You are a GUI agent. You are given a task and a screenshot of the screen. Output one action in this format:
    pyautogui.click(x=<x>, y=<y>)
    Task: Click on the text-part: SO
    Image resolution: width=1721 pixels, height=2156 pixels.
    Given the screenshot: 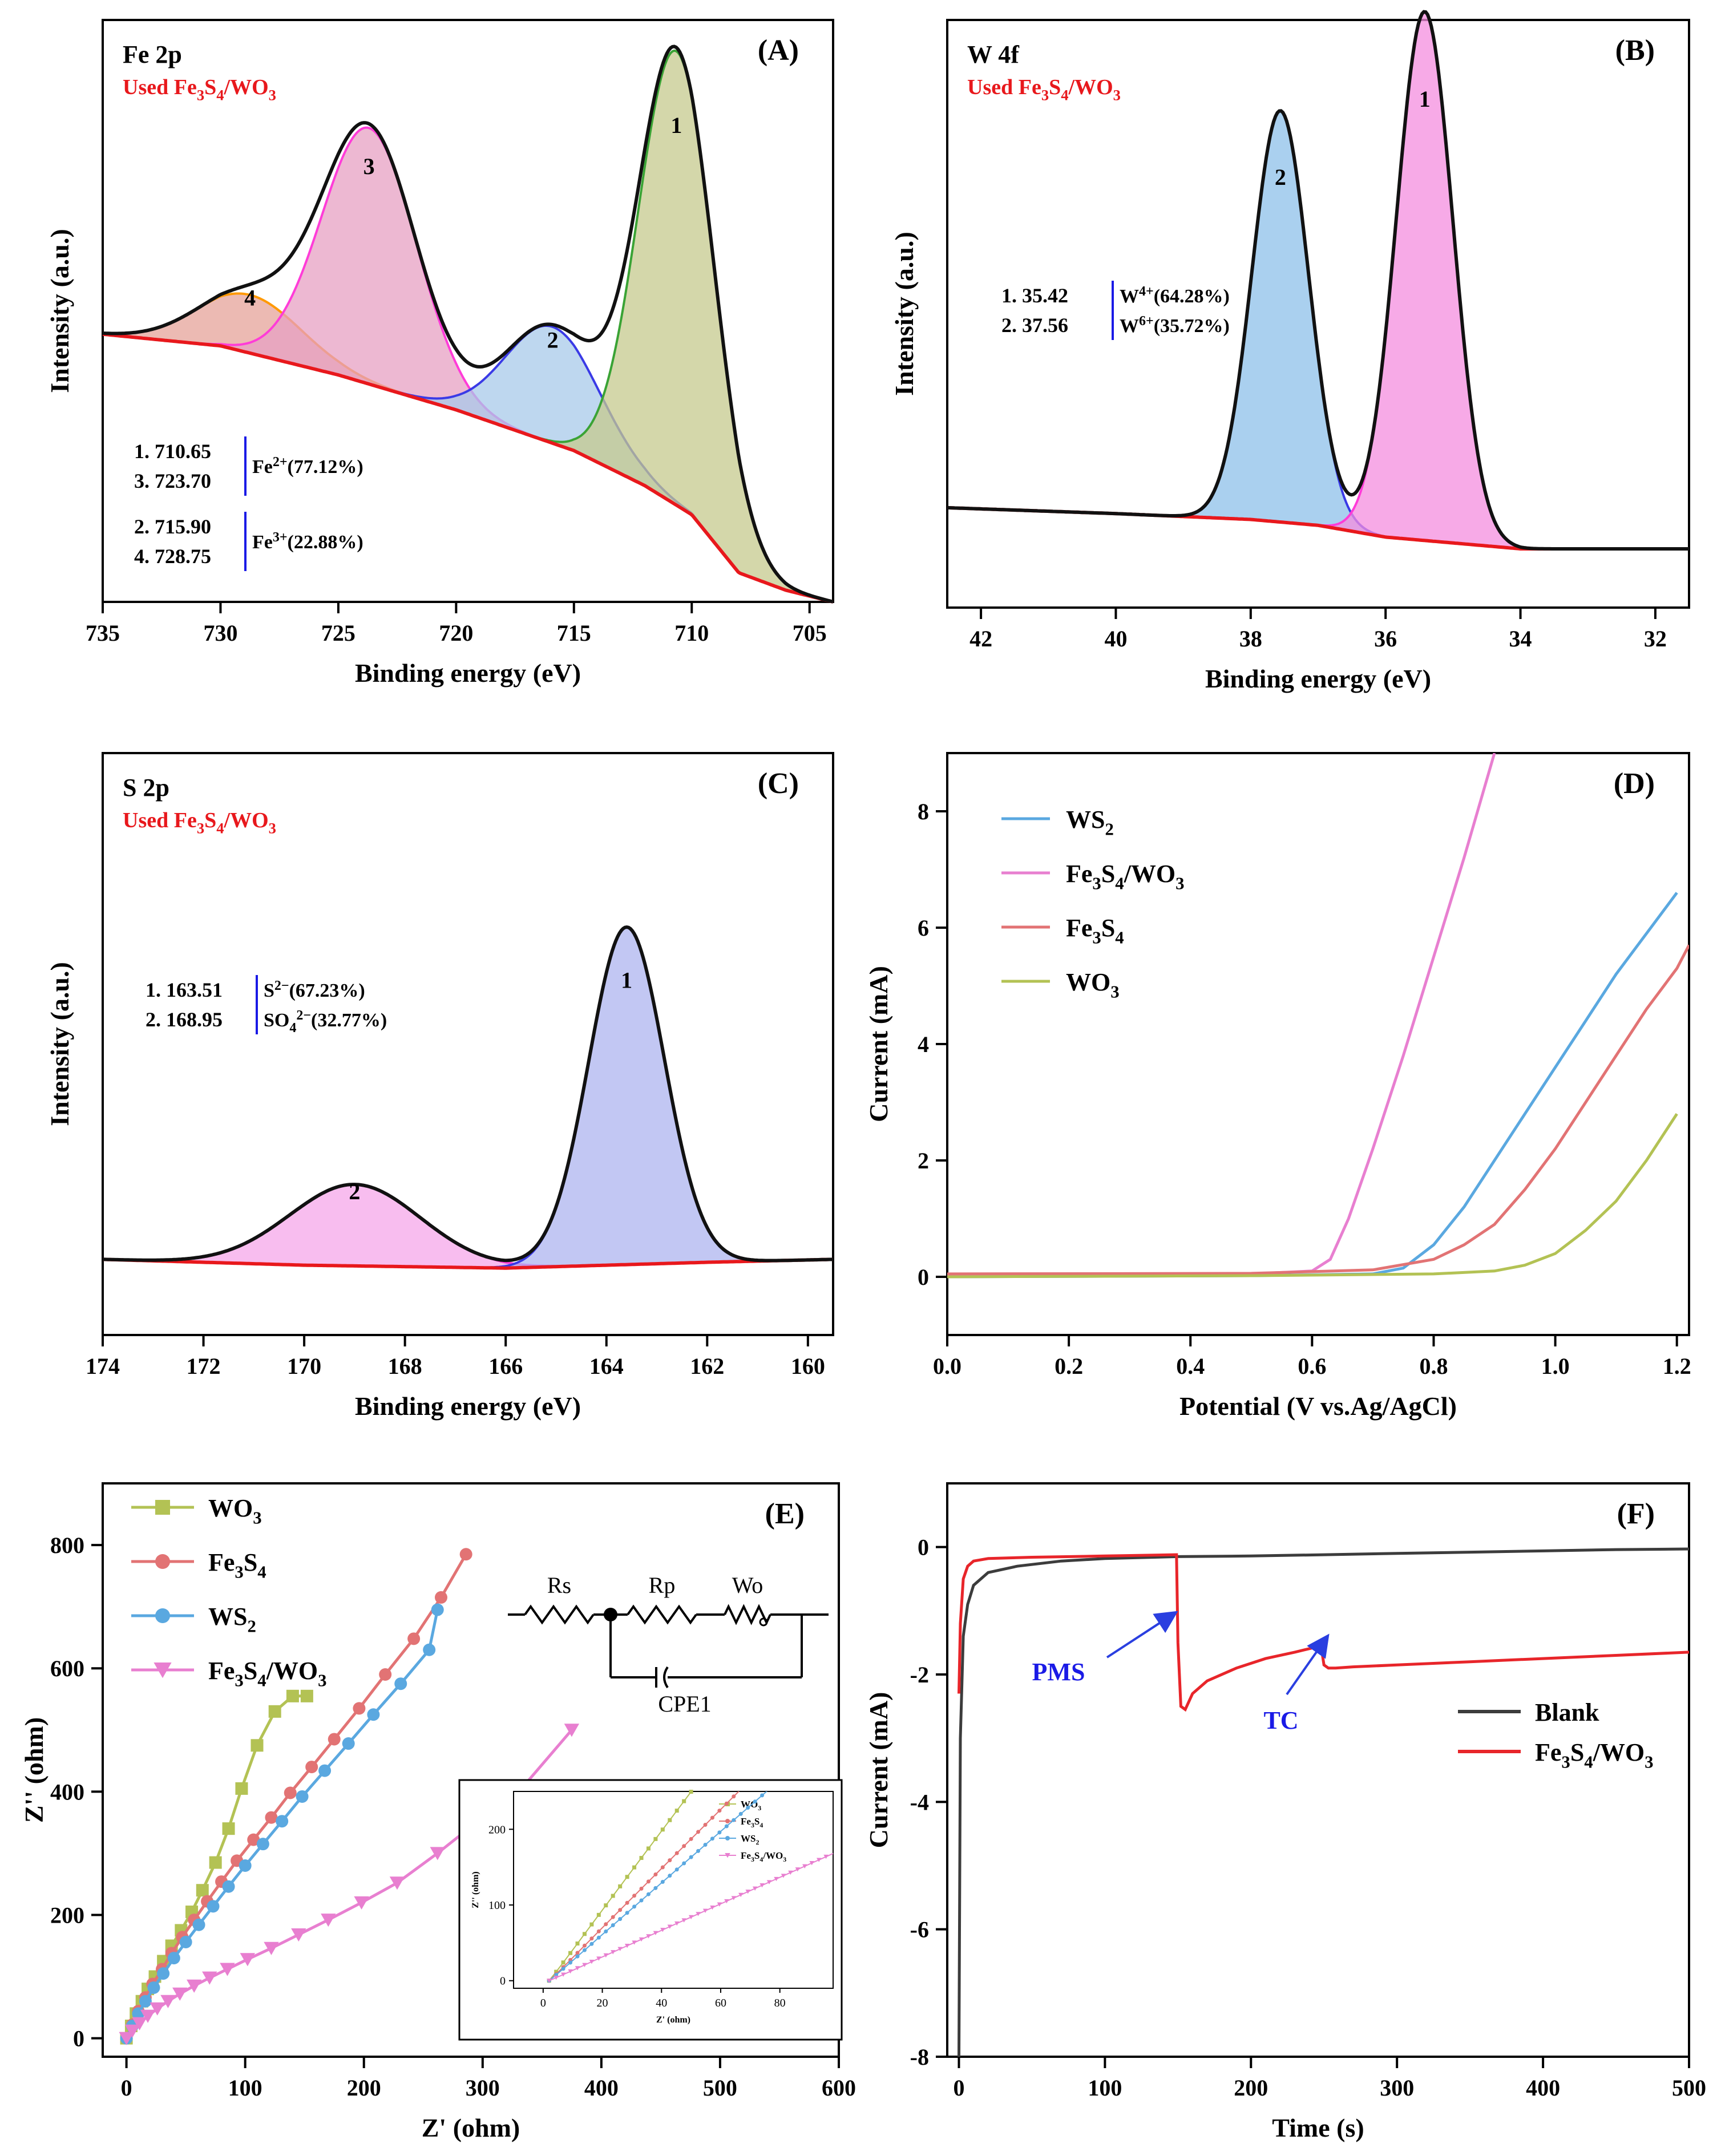 What is the action you would take?
    pyautogui.click(x=276, y=1020)
    